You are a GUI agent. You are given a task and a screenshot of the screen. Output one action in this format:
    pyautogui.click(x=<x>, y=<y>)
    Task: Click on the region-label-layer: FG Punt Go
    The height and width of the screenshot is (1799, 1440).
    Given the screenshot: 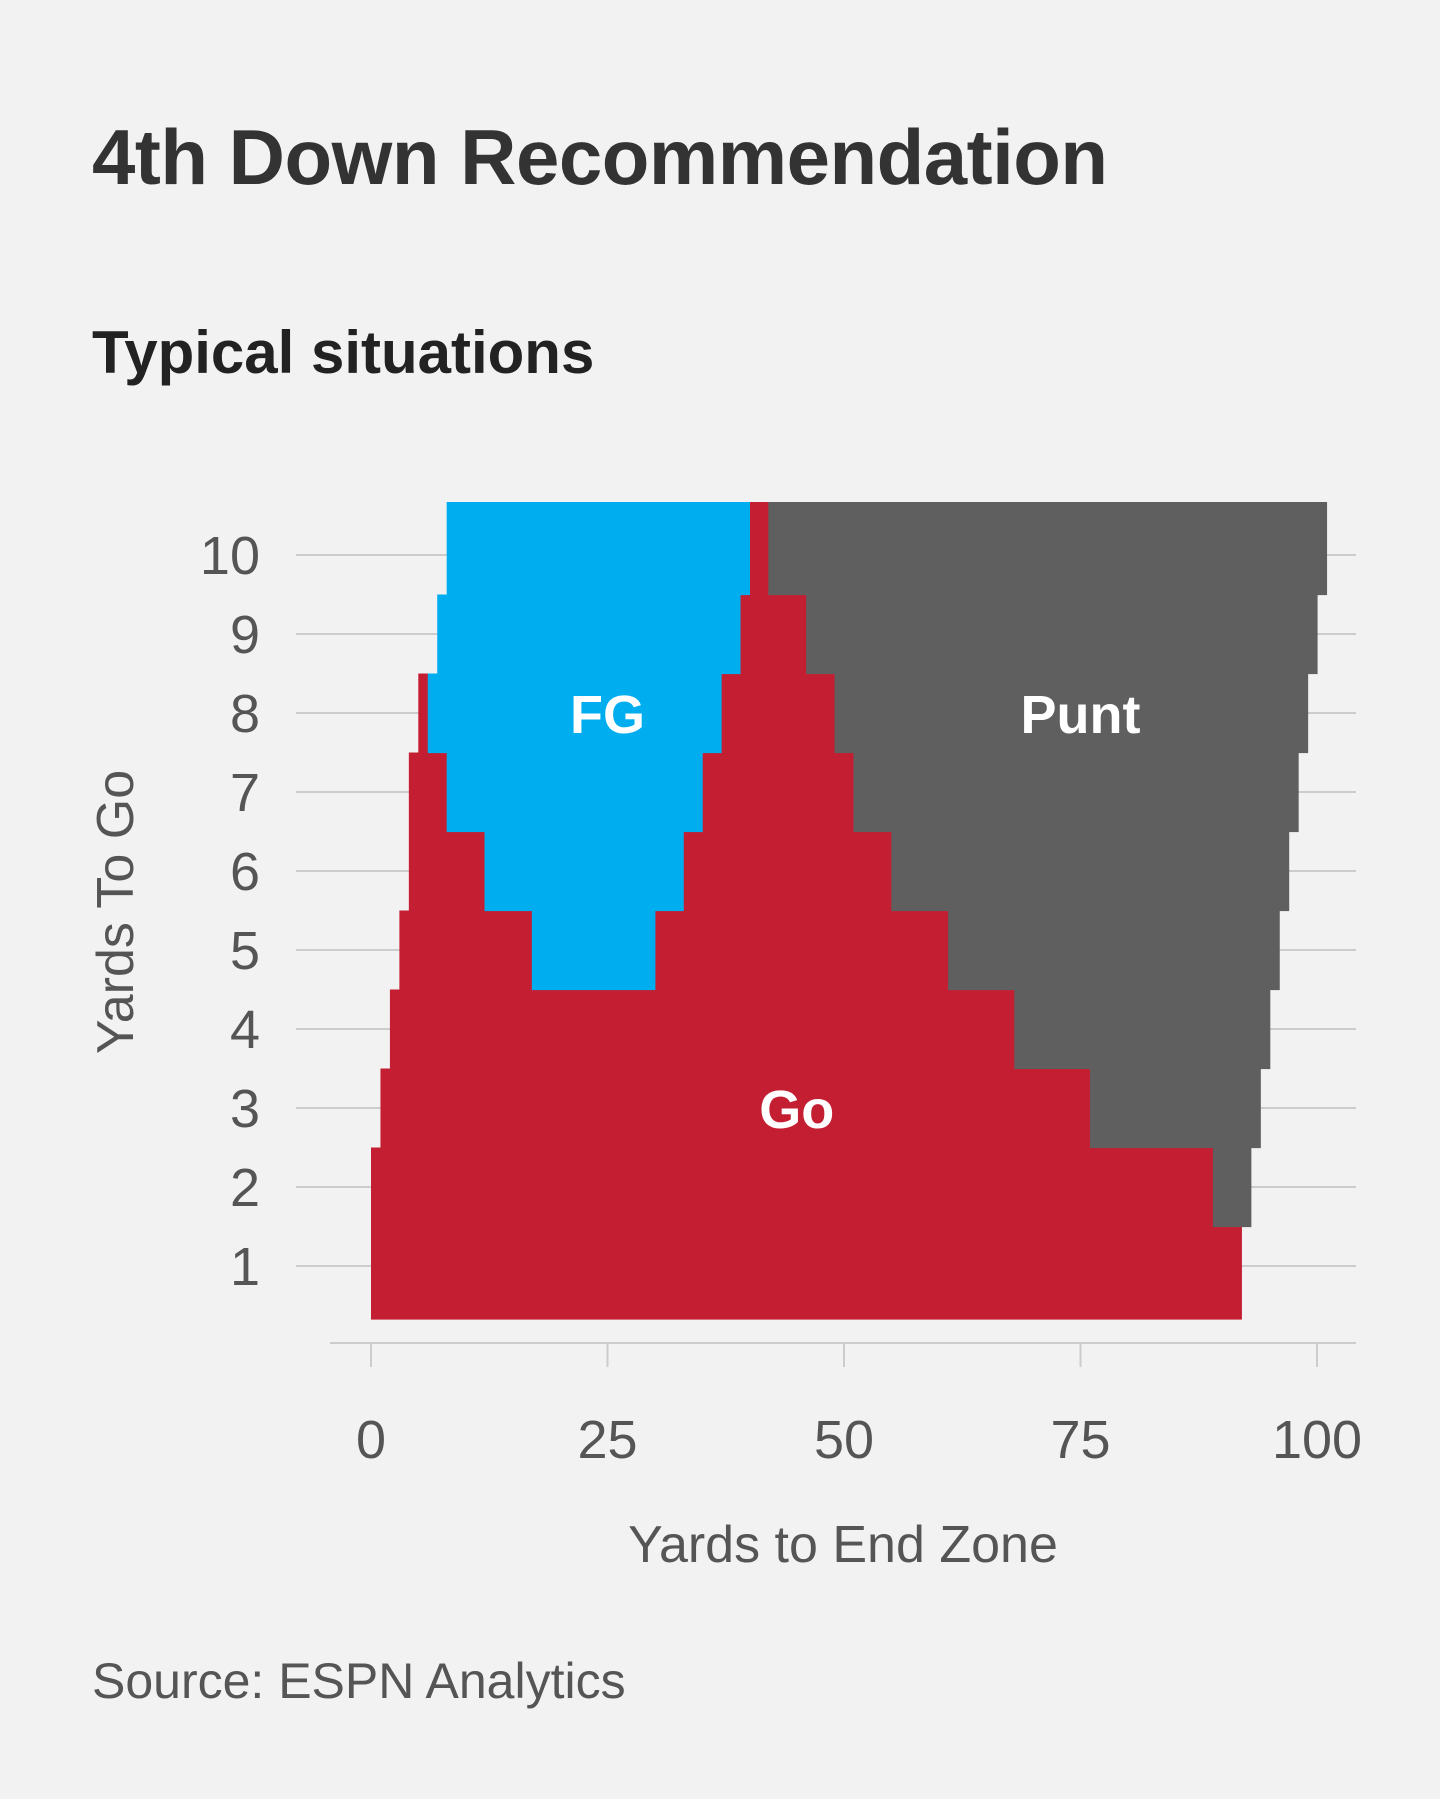 What is the action you would take?
    pyautogui.click(x=855, y=912)
    